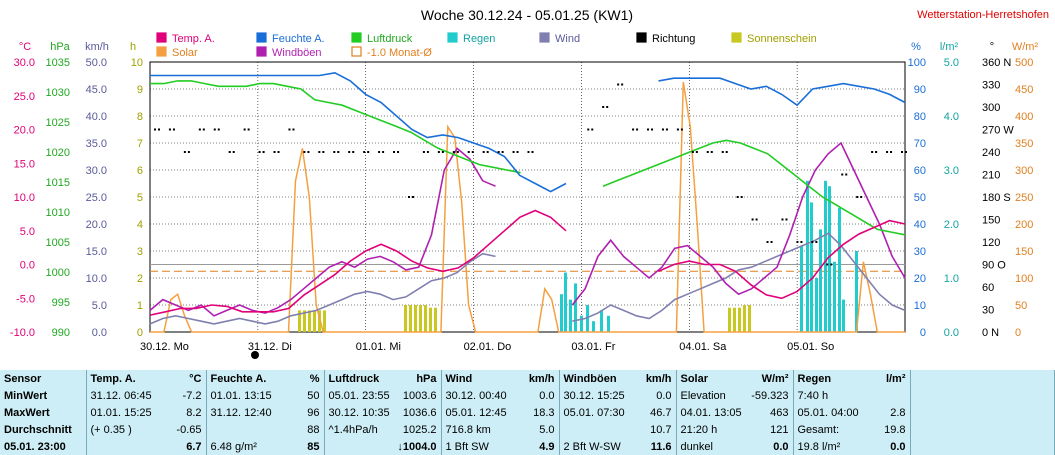  What do you see at coordinates (96, 171) in the screenshot?
I see `tick-label-wind_kmh: 30.0` at bounding box center [96, 171].